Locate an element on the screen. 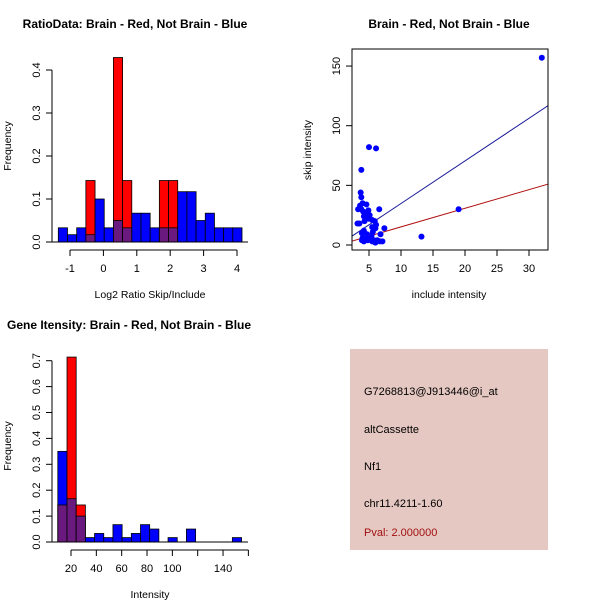  x-tick-label: -1 is located at coordinates (70, 269).